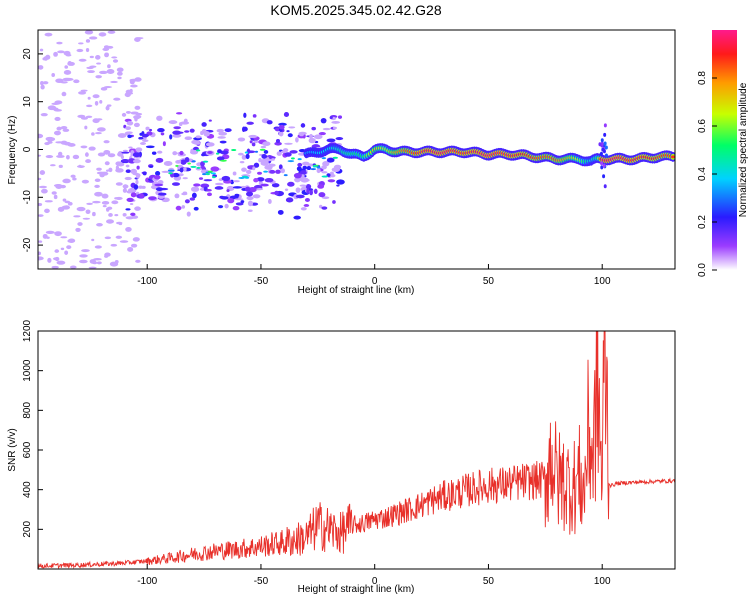 The image size is (750, 600). What do you see at coordinates (356, 589) in the screenshot?
I see `snr-xlabel: Height of straight line (km)` at bounding box center [356, 589].